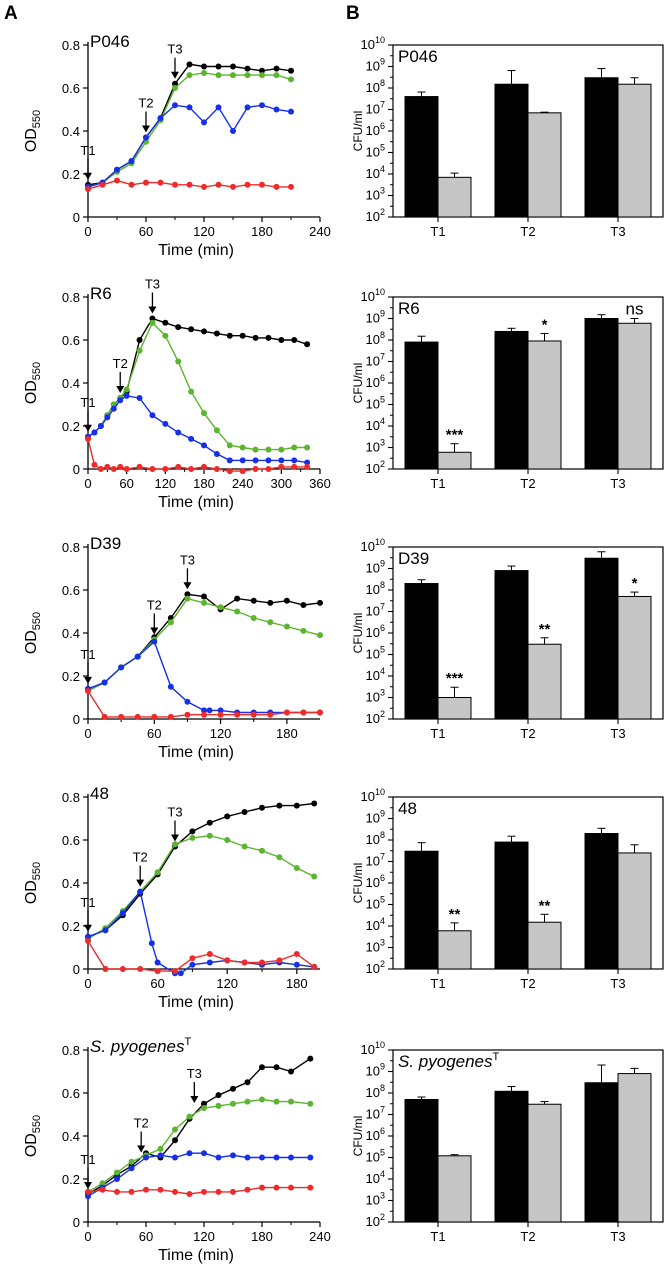 This screenshot has width=671, height=1276. What do you see at coordinates (199, 1190) in the screenshot?
I see `series-line-red` at bounding box center [199, 1190].